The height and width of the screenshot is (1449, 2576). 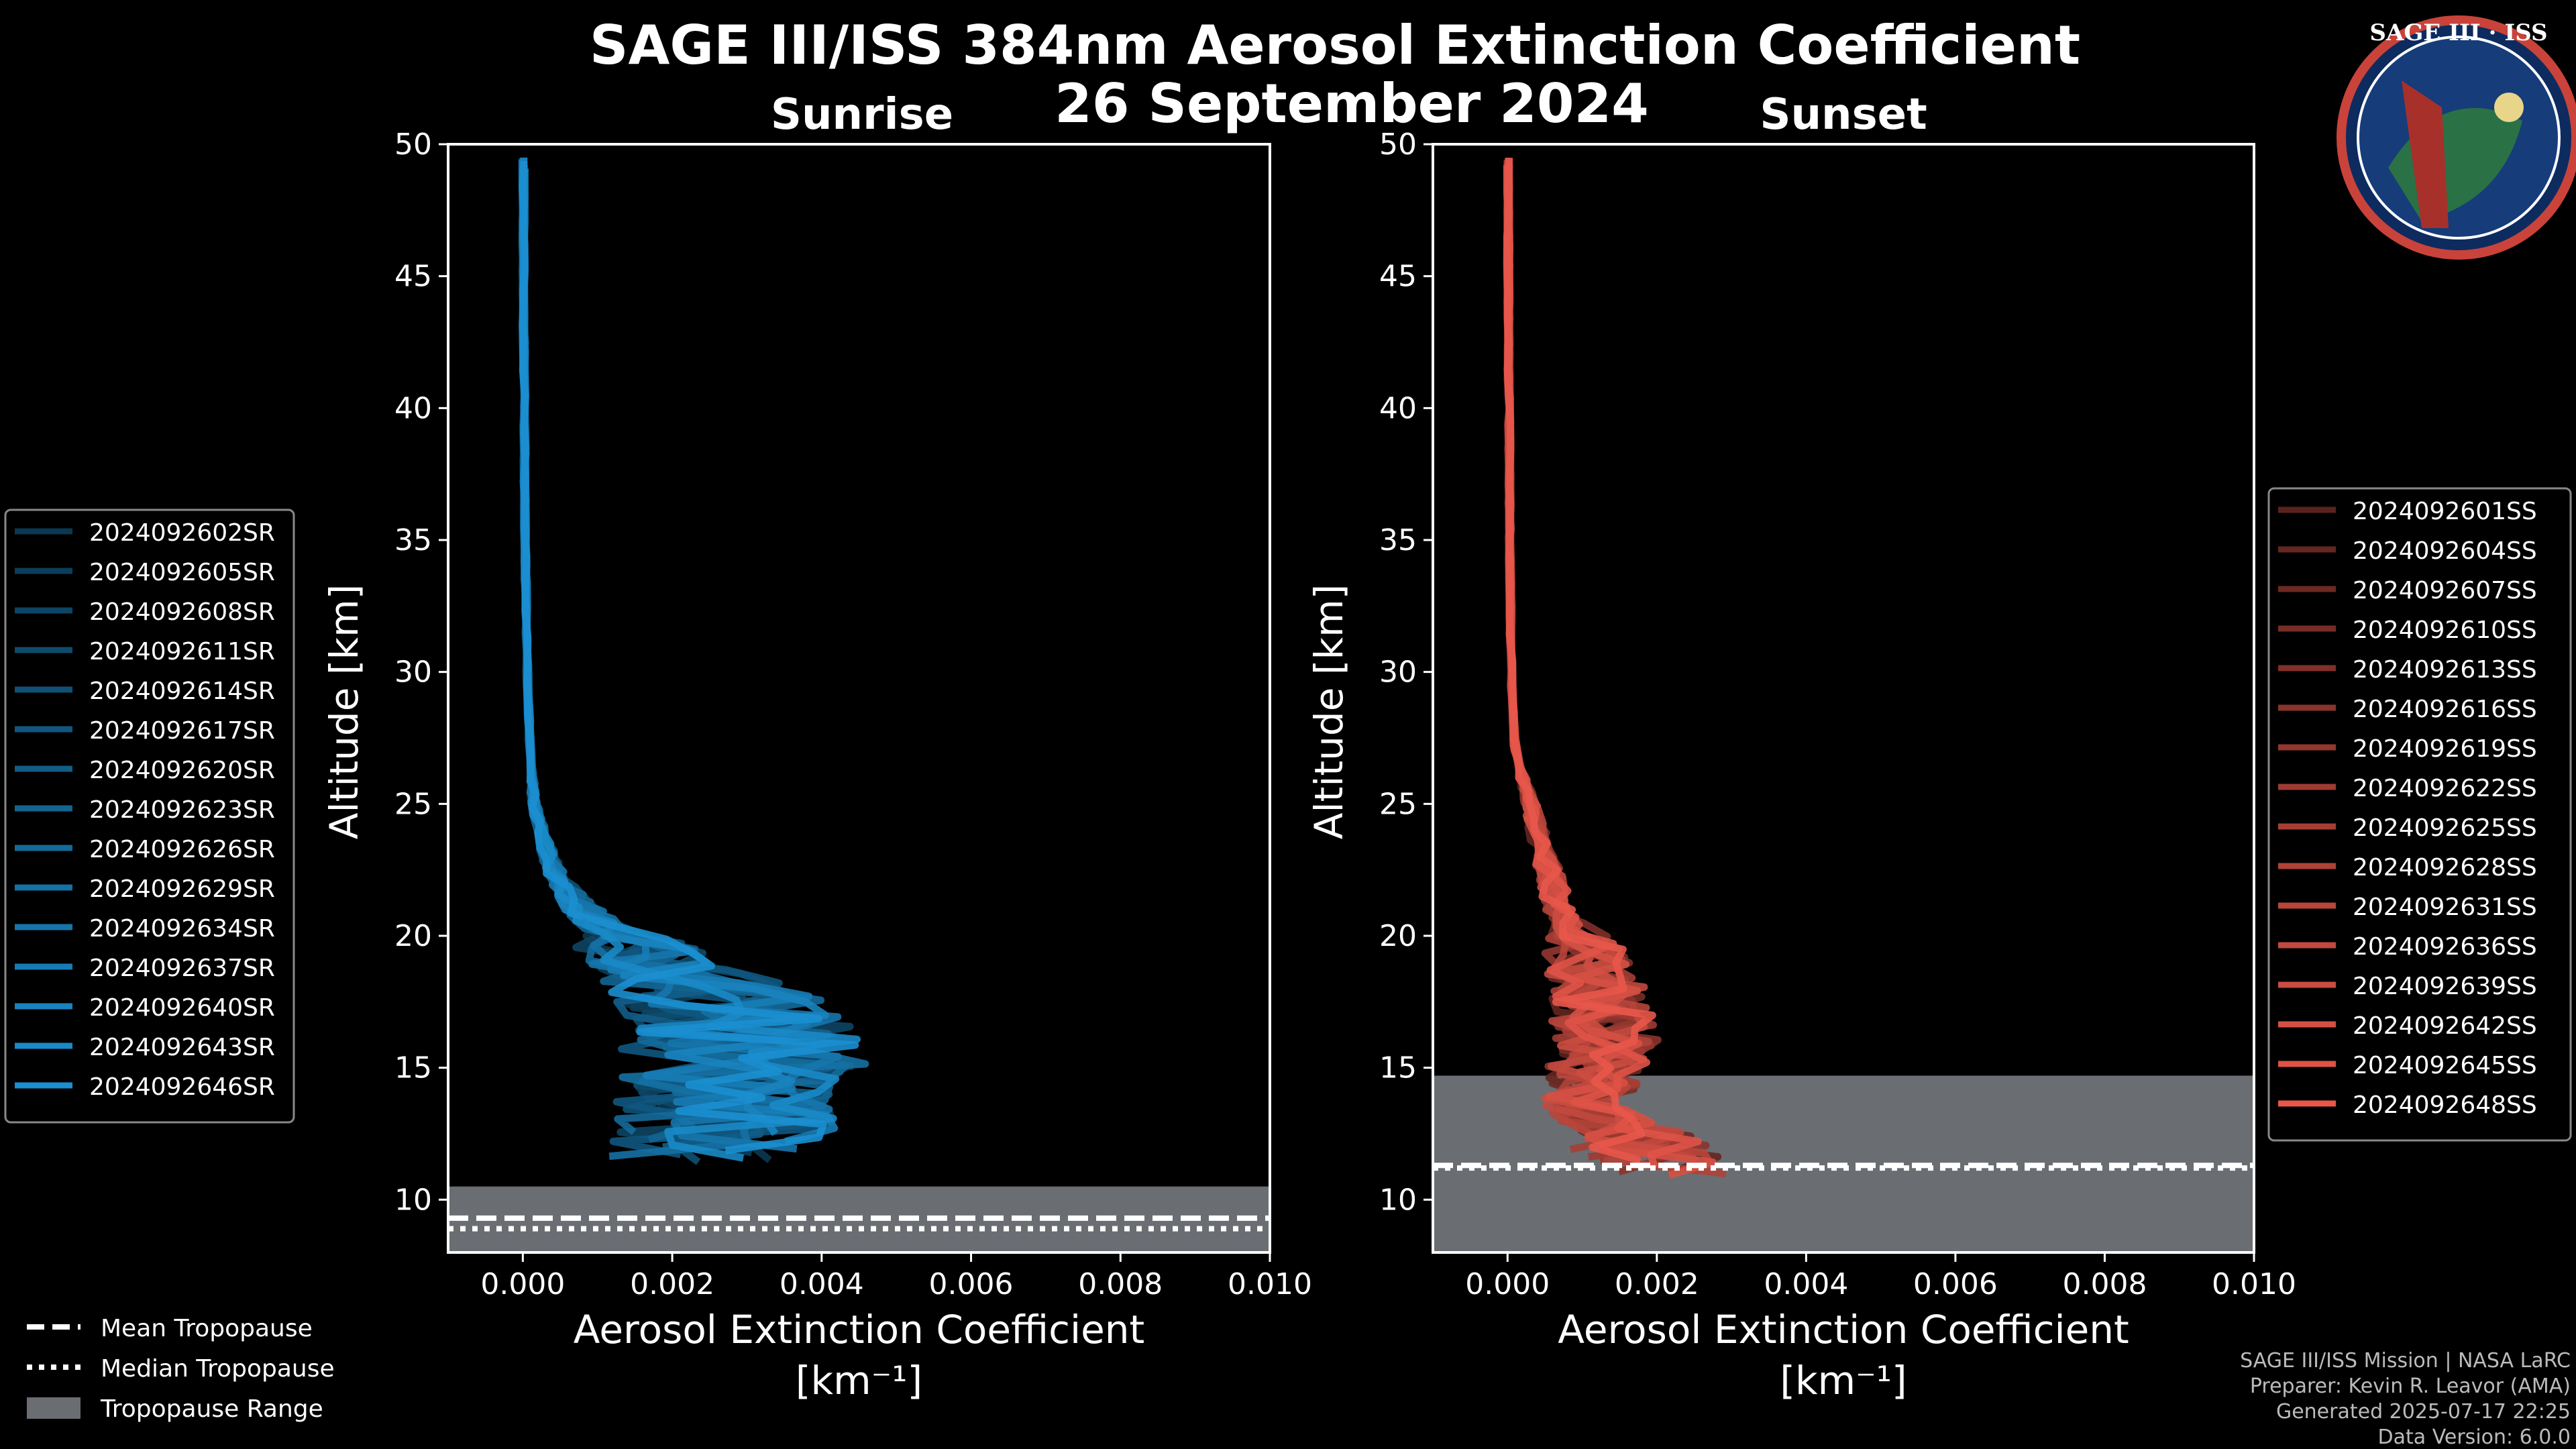 I want to click on profile-line-2024092648SS, so click(x=1579, y=661).